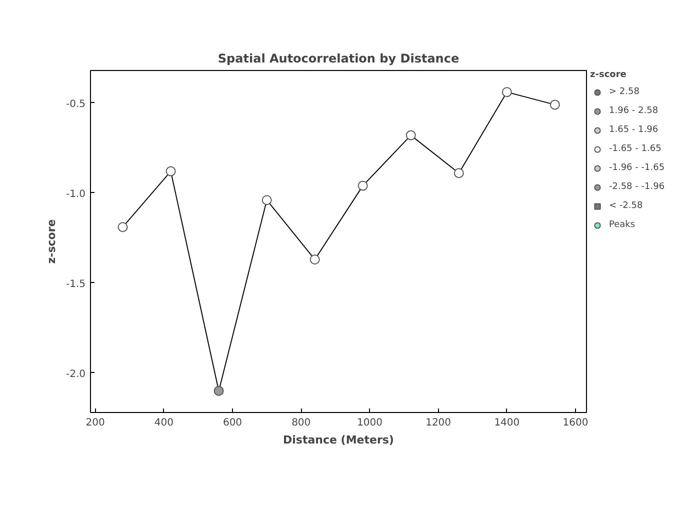 Image resolution: width=700 pixels, height=529 pixels. What do you see at coordinates (51, 241) in the screenshot?
I see `y-axis-title: z-score` at bounding box center [51, 241].